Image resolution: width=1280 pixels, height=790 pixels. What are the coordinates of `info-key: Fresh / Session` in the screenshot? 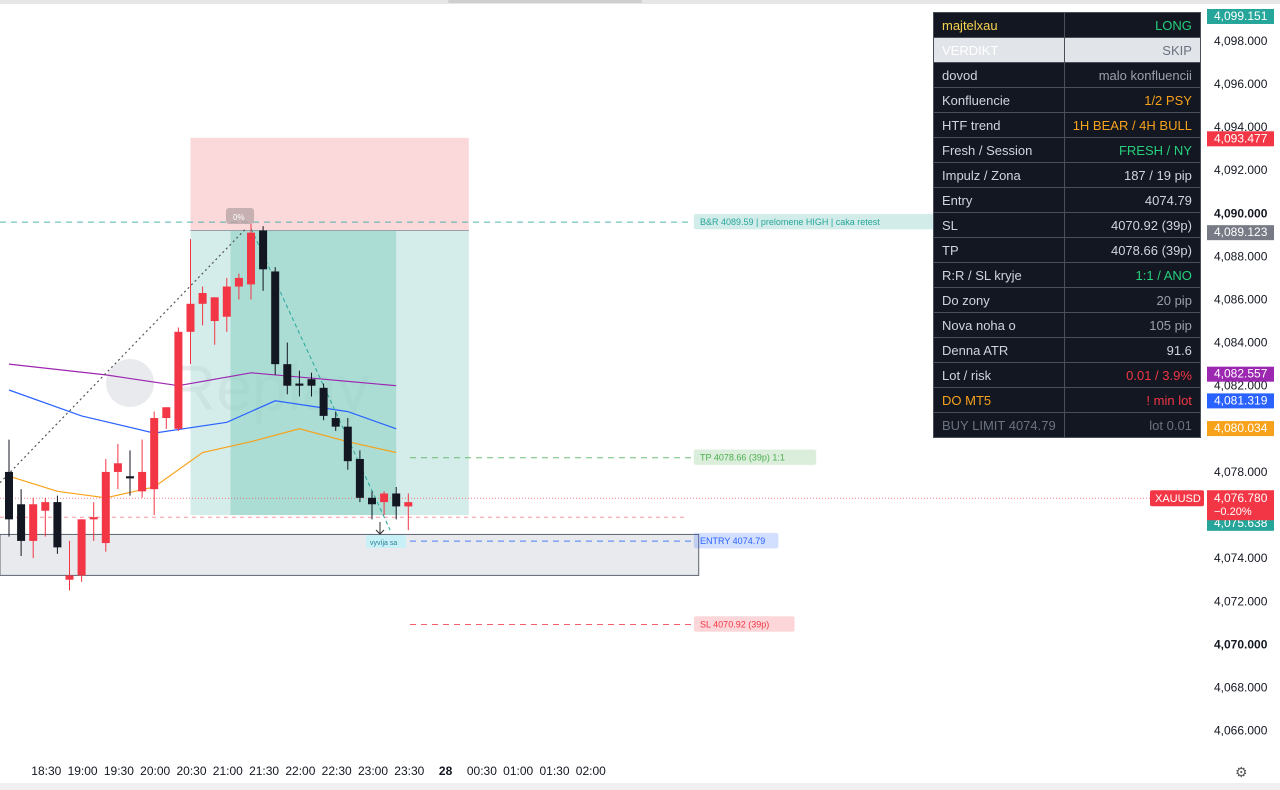 It's located at (999, 150).